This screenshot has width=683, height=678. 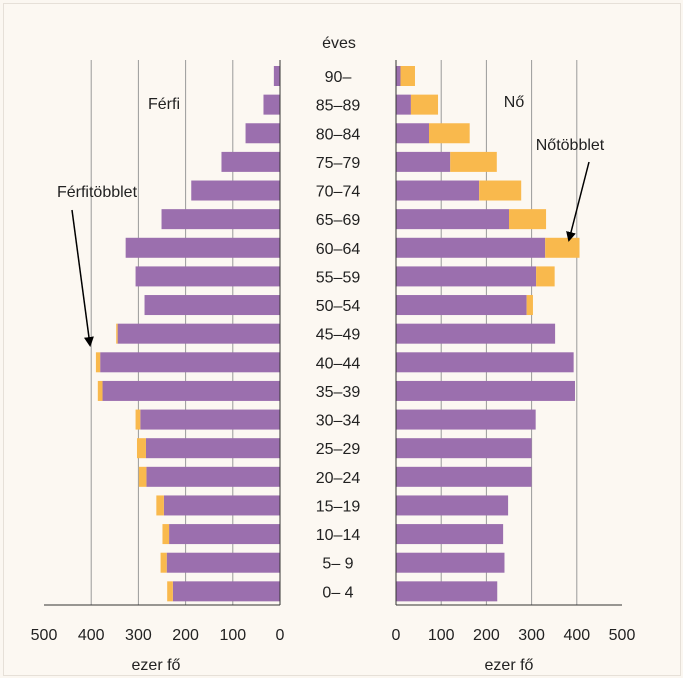 What do you see at coordinates (82, 278) in the screenshot?
I see `arrow-male-excess` at bounding box center [82, 278].